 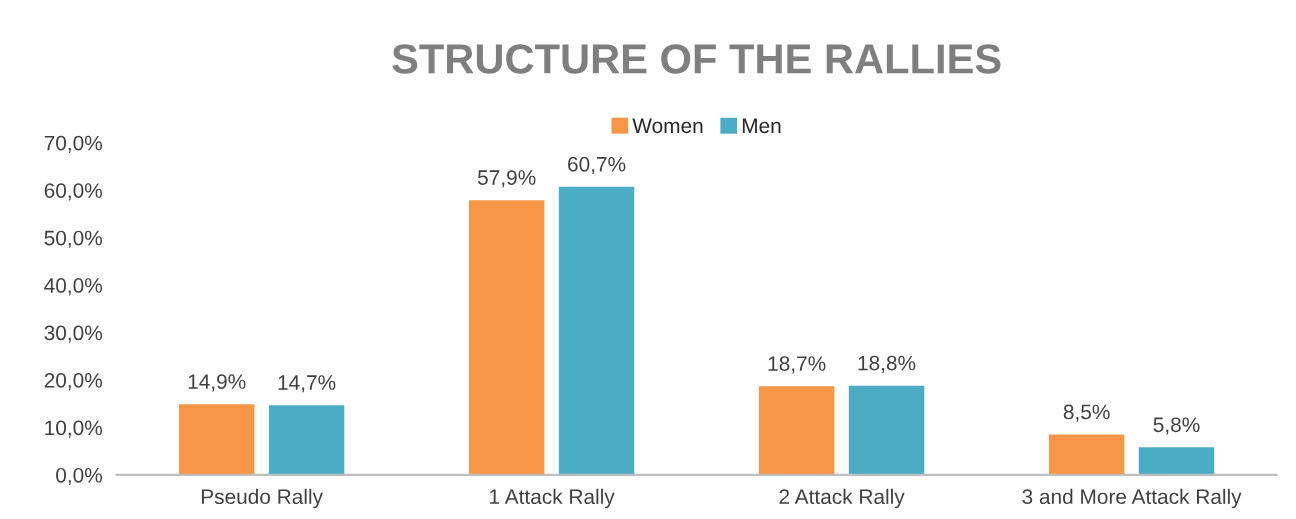 I want to click on data-label: 18,8%, so click(x=887, y=364).